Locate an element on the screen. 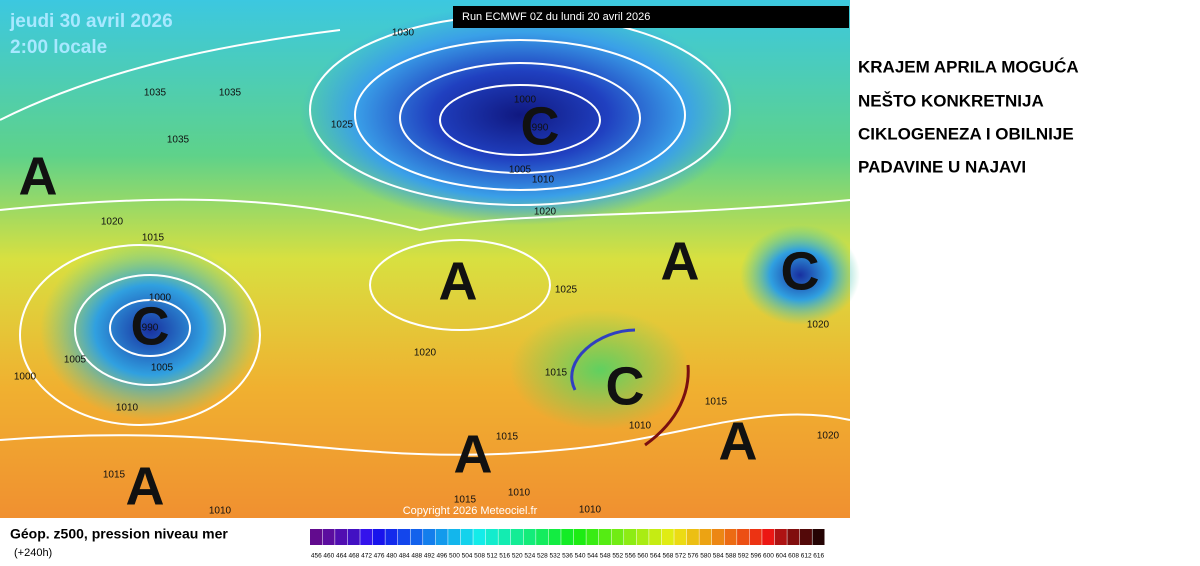 The image size is (1200, 566). scale-label: 600 is located at coordinates (768, 556).